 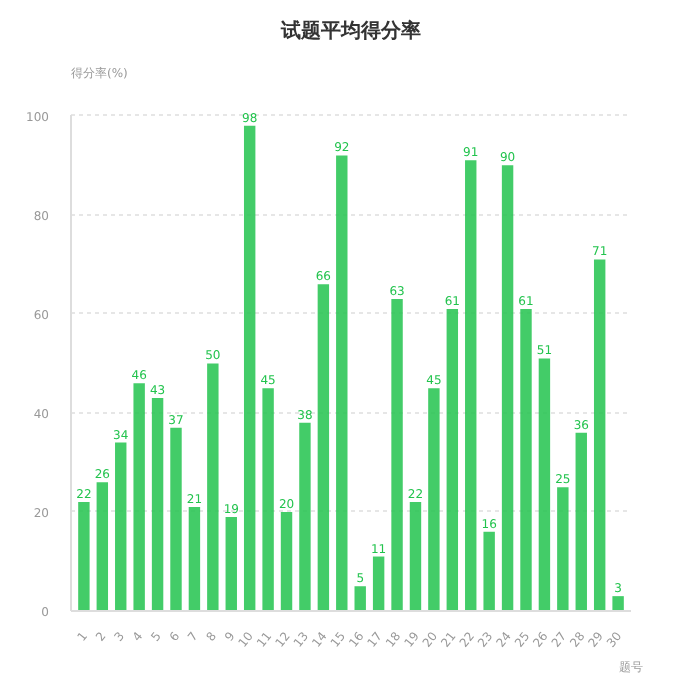 I want to click on chart-title: 试题平均得分率, so click(x=350, y=31).